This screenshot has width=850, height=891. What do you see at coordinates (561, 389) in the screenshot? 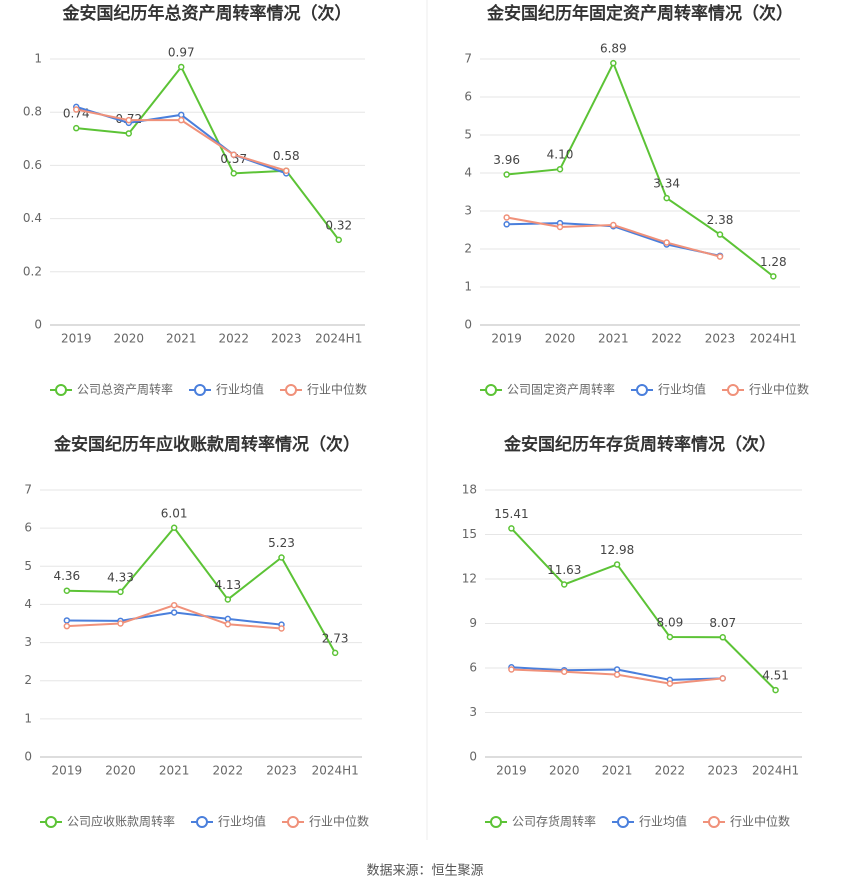
I see `legend-label: 公司固定资产周转率` at bounding box center [561, 389].